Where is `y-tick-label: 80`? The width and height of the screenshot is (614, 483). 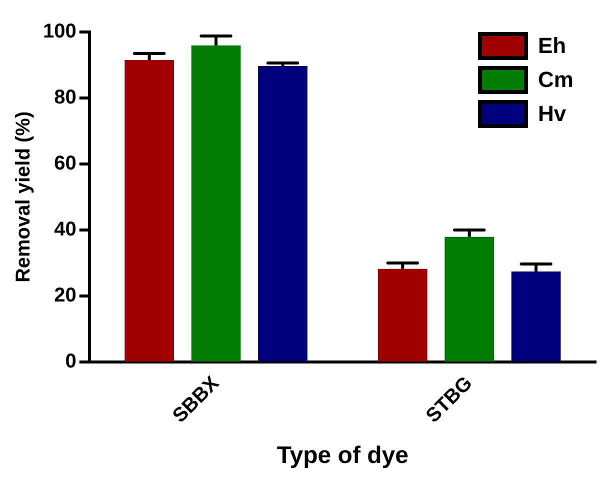 y-tick-label: 80 is located at coordinates (65, 97).